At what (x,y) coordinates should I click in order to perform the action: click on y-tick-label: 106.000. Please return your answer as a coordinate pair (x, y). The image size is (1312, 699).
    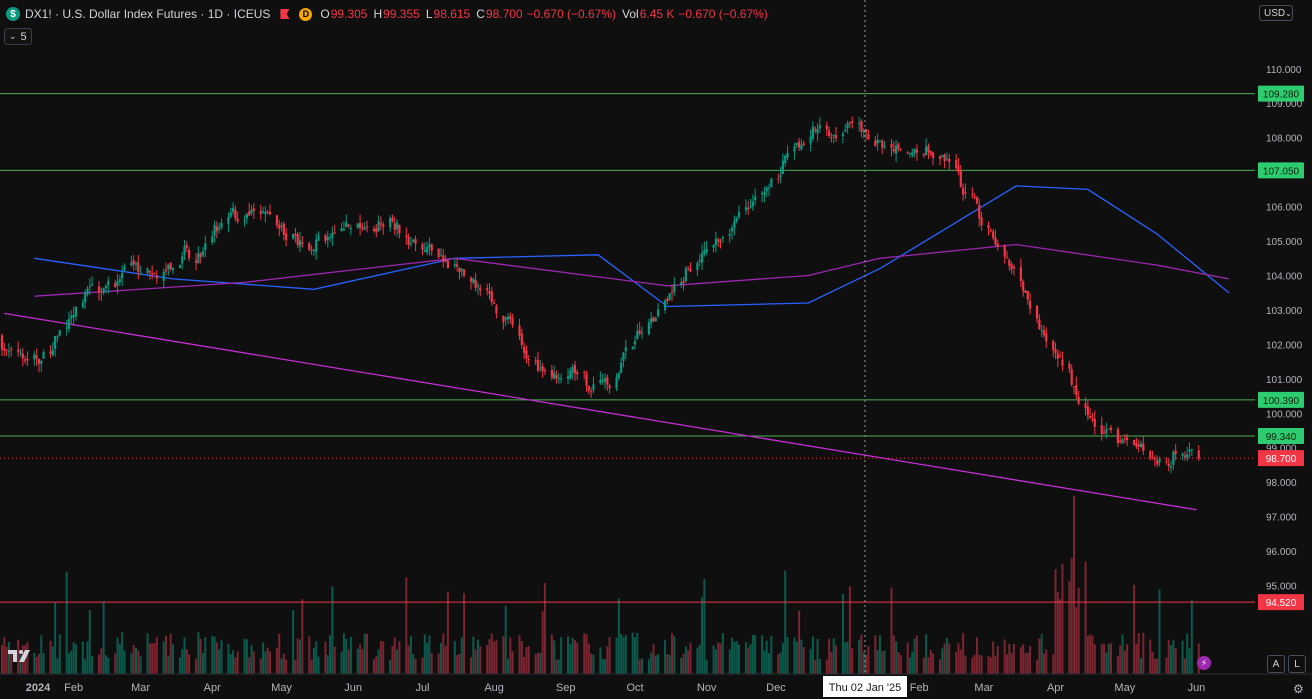
    Looking at the image, I should click on (1284, 208).